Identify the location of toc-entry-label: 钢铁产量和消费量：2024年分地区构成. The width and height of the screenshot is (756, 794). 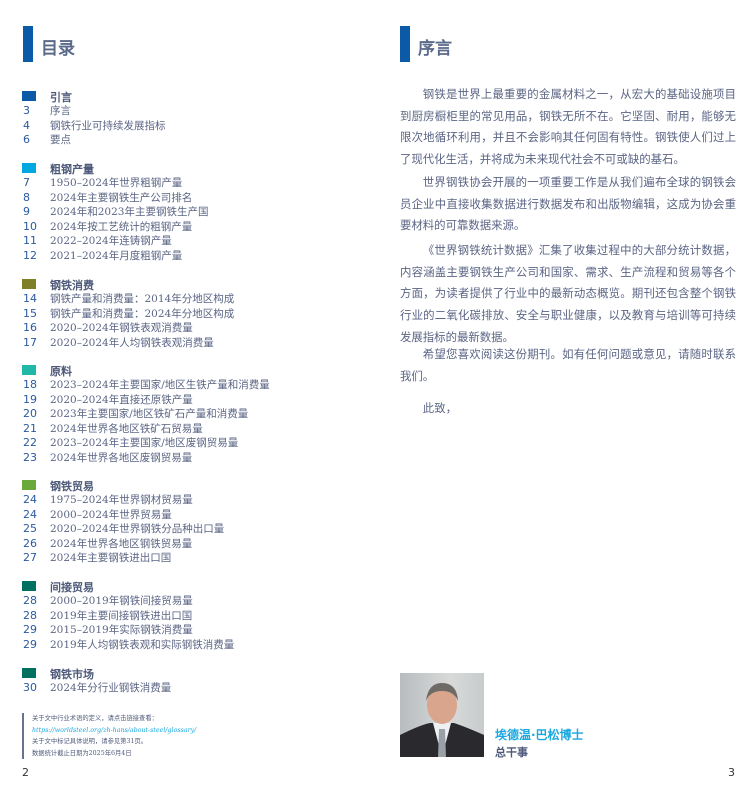
(142, 313).